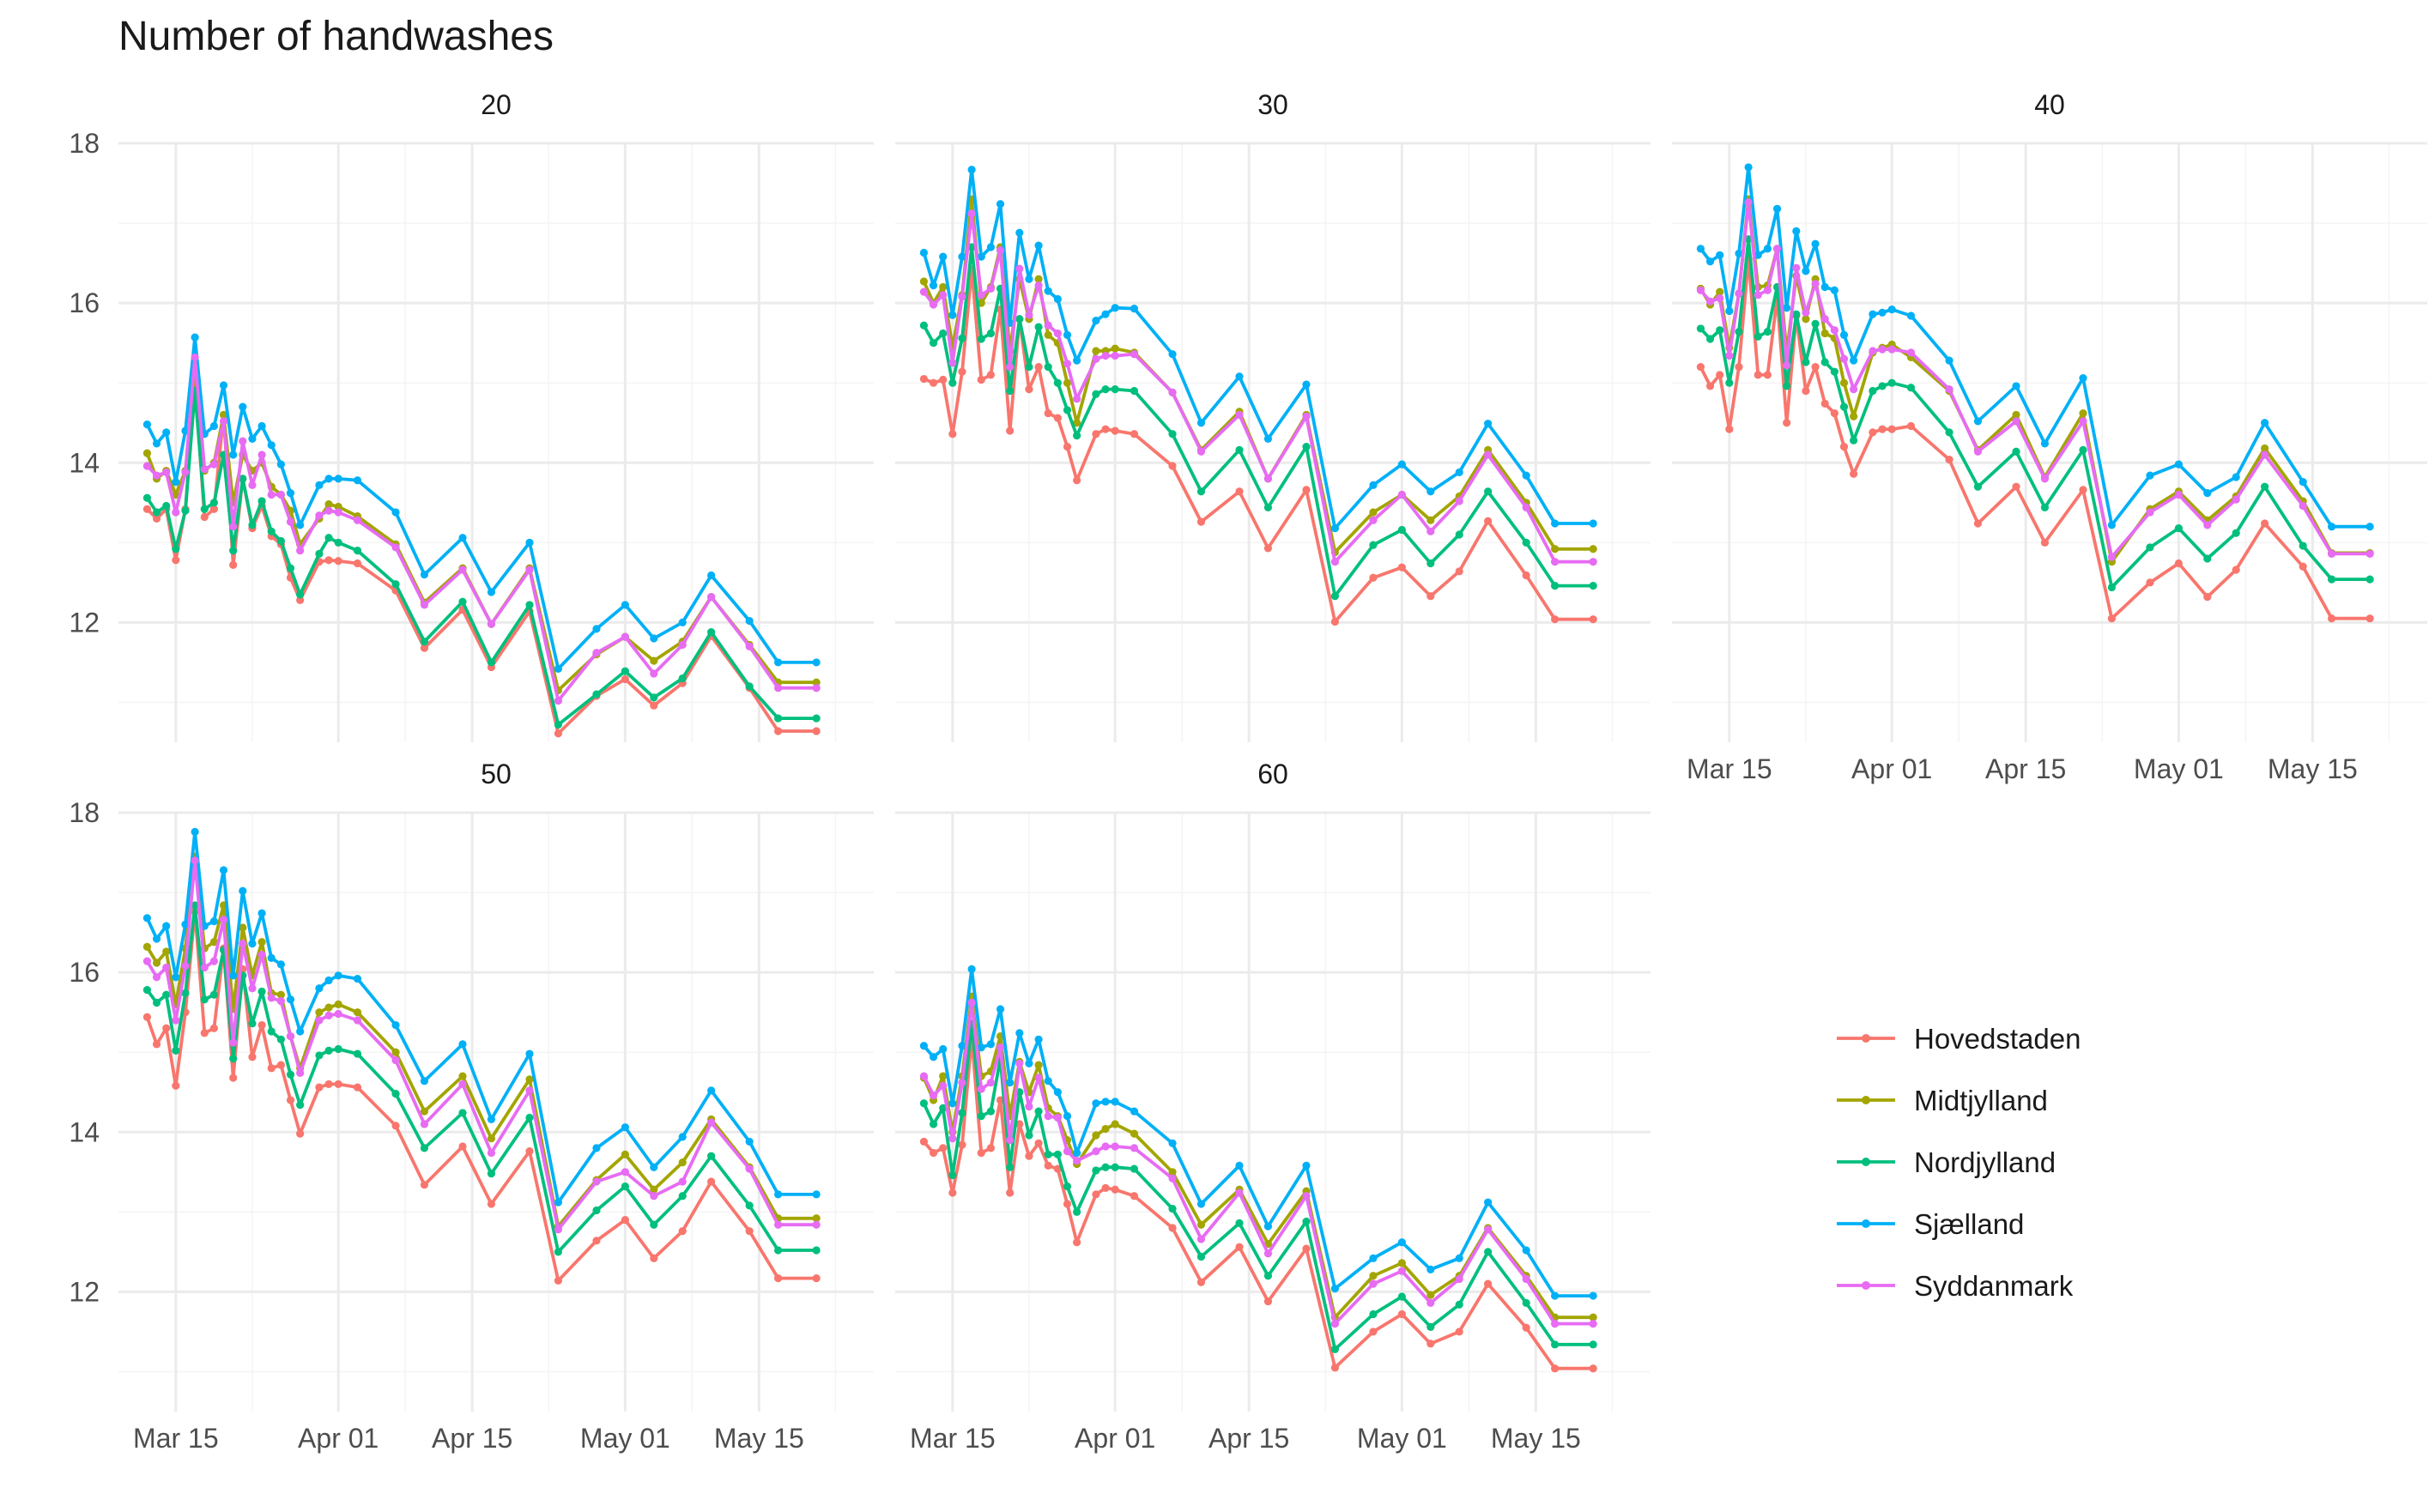 The image size is (2435, 1512). What do you see at coordinates (1994, 1286) in the screenshot?
I see `legend-label: Syddanmark` at bounding box center [1994, 1286].